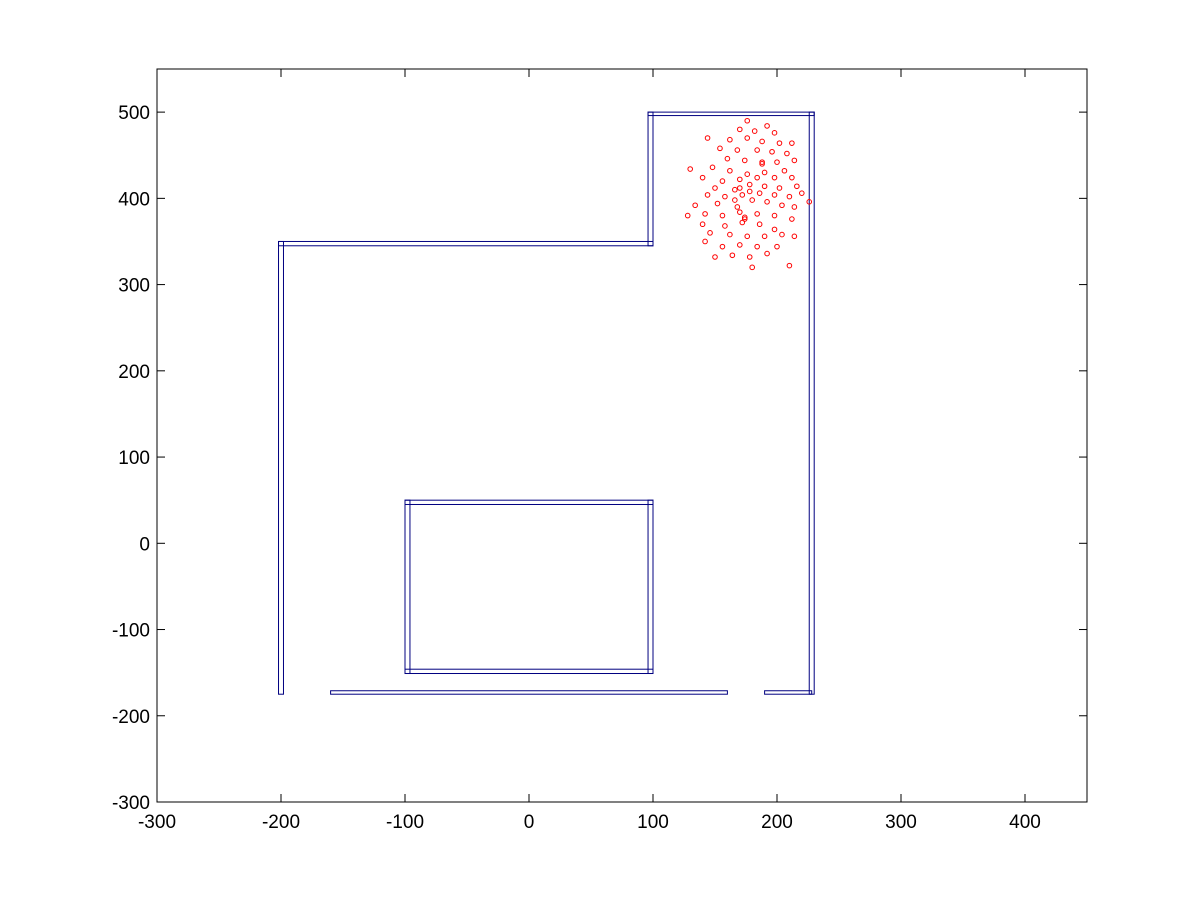 The height and width of the screenshot is (901, 1201). I want to click on y-tick-label-0: -300, so click(131, 803).